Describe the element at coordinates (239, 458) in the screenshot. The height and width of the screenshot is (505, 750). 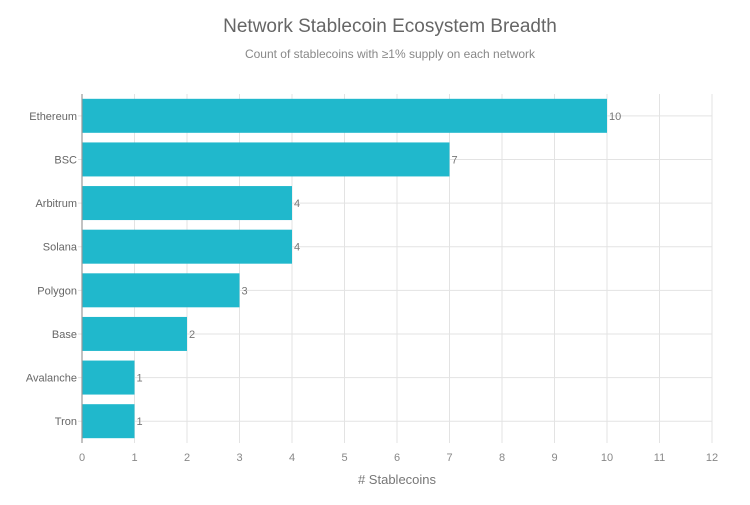
I see `x-tick-label: 3` at that location.